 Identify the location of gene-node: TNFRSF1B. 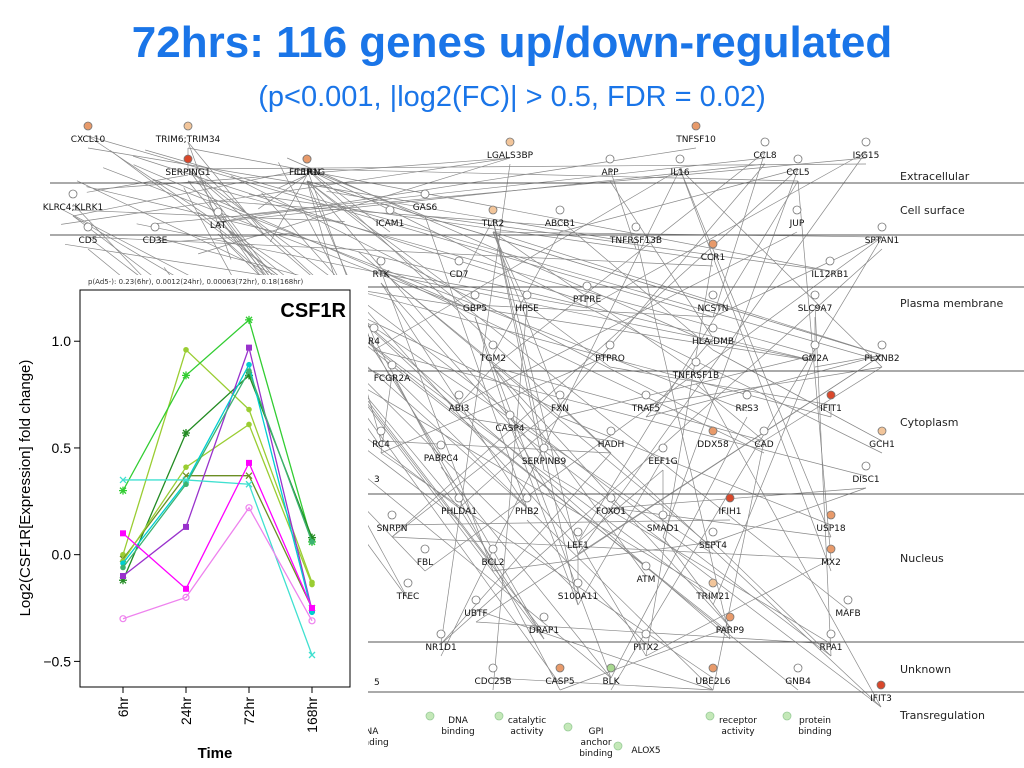
(695, 369).